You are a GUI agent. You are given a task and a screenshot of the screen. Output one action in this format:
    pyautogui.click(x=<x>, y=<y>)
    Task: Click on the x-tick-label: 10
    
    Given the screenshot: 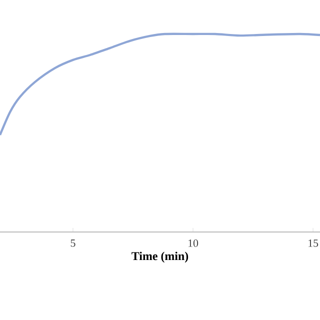 What is the action you would take?
    pyautogui.click(x=193, y=243)
    